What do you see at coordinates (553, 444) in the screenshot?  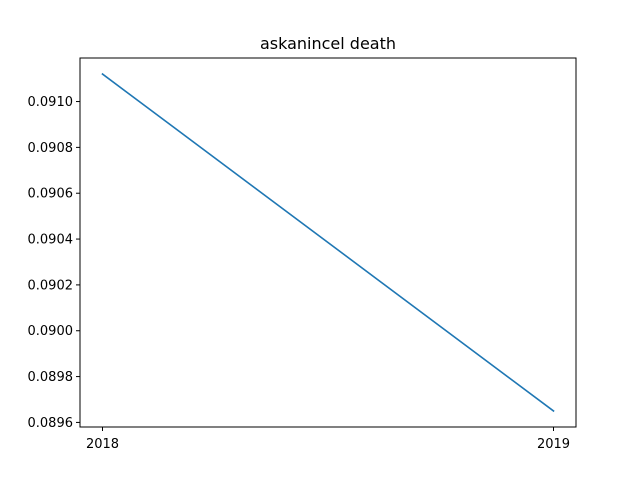 I see `x-tick-label: 2019` at bounding box center [553, 444].